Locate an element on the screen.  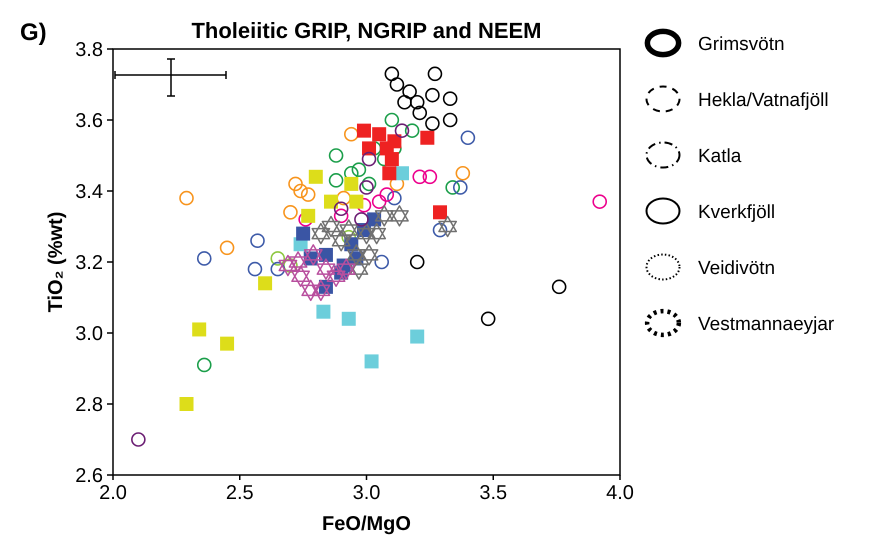
chart-title: Tholeiitic GRIP, NGRIP and NEEM is located at coordinates (366, 30).